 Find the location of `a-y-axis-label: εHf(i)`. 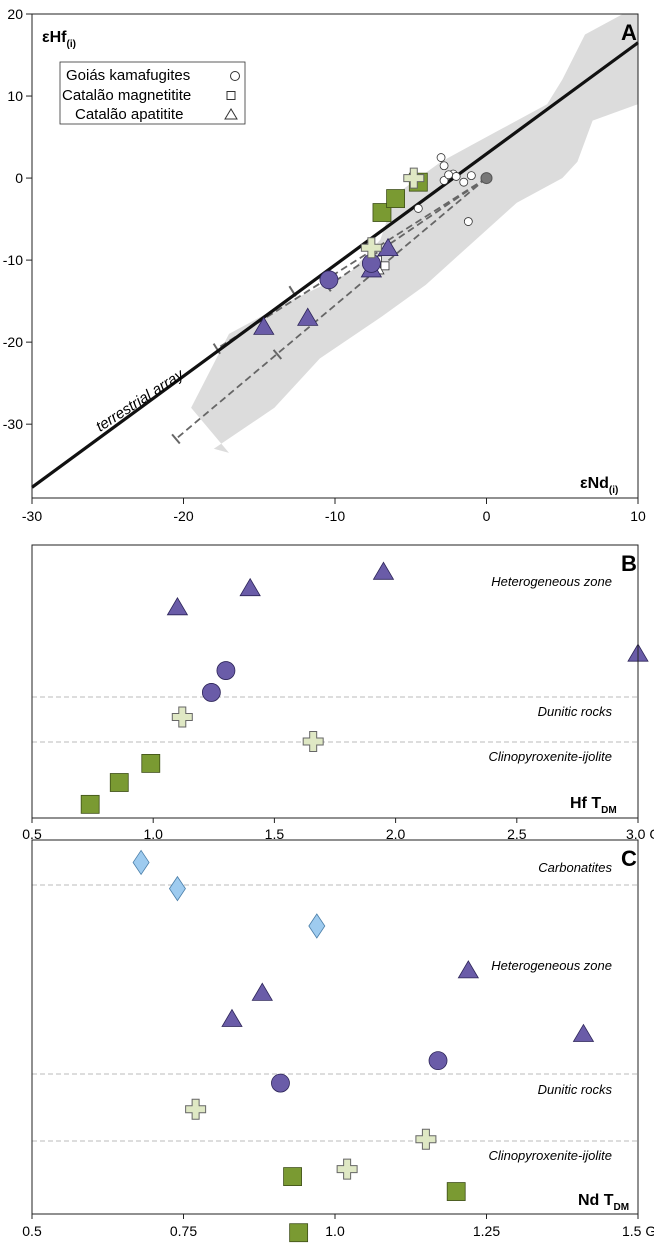

a-y-axis-label: εHf(i) is located at coordinates (59, 39).